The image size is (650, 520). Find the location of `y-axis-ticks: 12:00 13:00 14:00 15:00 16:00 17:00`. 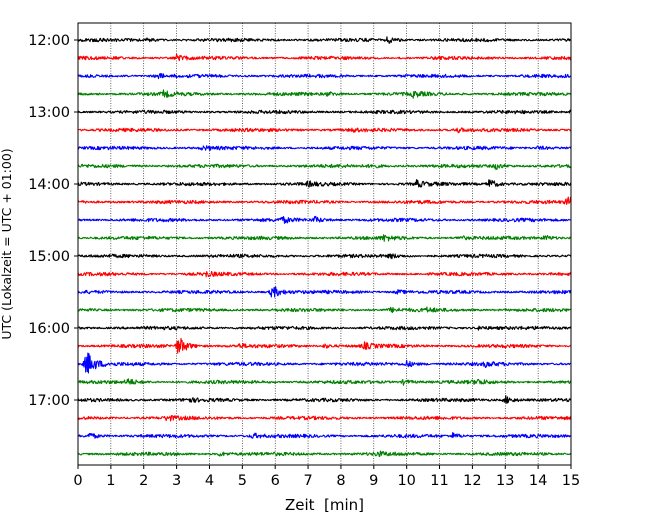

y-axis-ticks: 12:00 13:00 14:00 15:00 16:00 17:00 is located at coordinates (53, 221).